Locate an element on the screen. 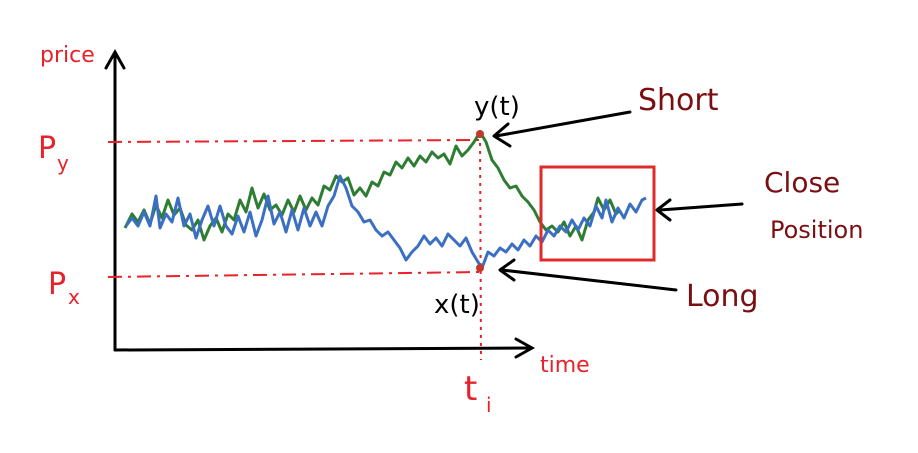  short-label: Short is located at coordinates (678, 100).